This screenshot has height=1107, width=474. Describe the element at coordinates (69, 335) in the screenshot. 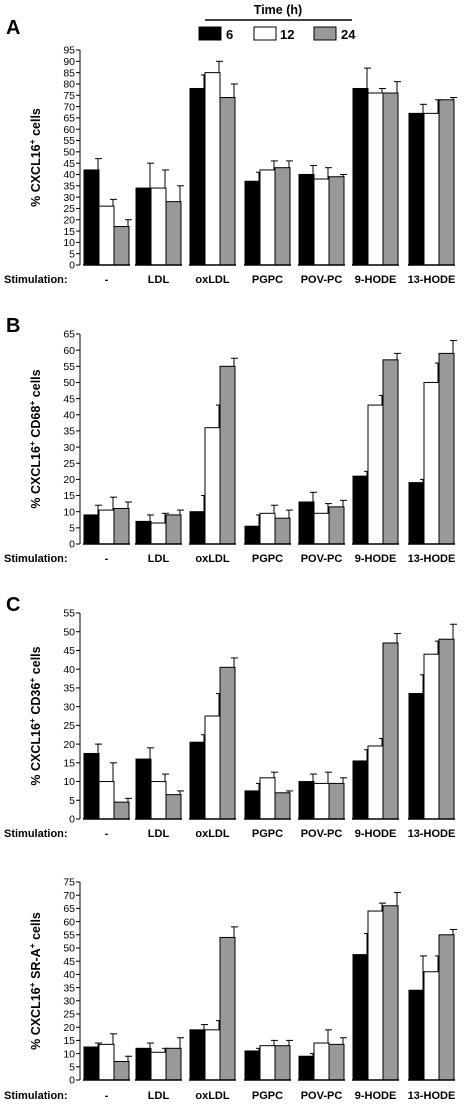

I see `y-tick-label-1-65: 65` at that location.